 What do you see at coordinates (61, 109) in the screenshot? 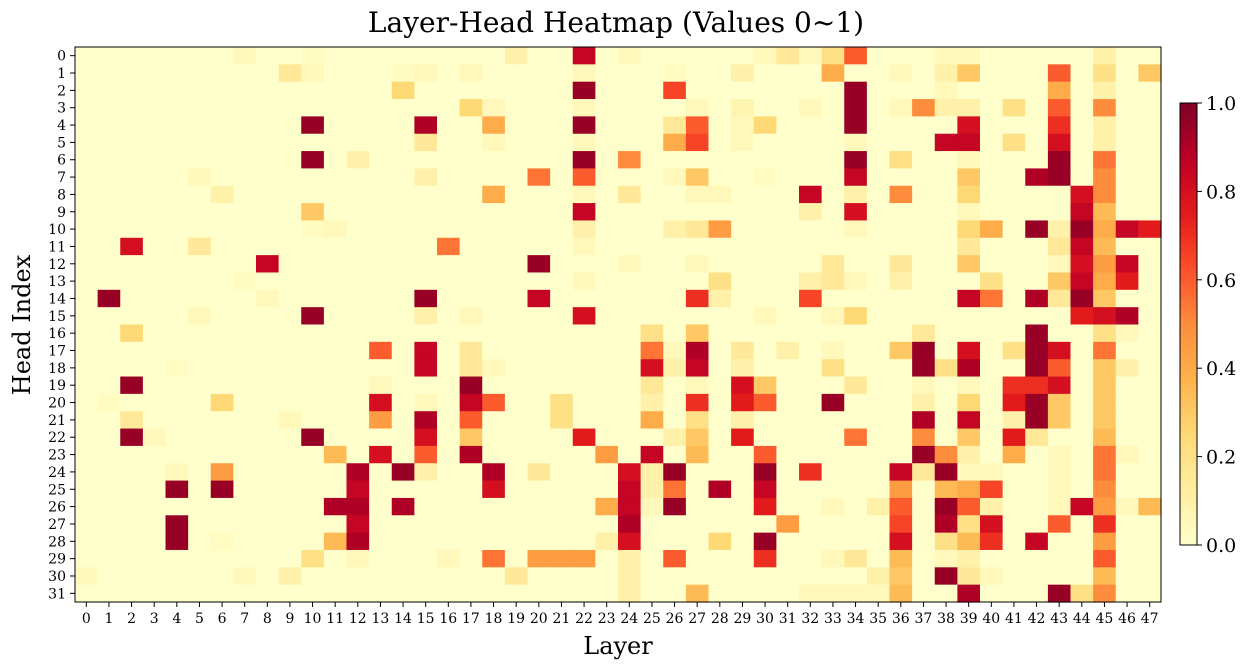
I see `y-tick-label: 3` at bounding box center [61, 109].